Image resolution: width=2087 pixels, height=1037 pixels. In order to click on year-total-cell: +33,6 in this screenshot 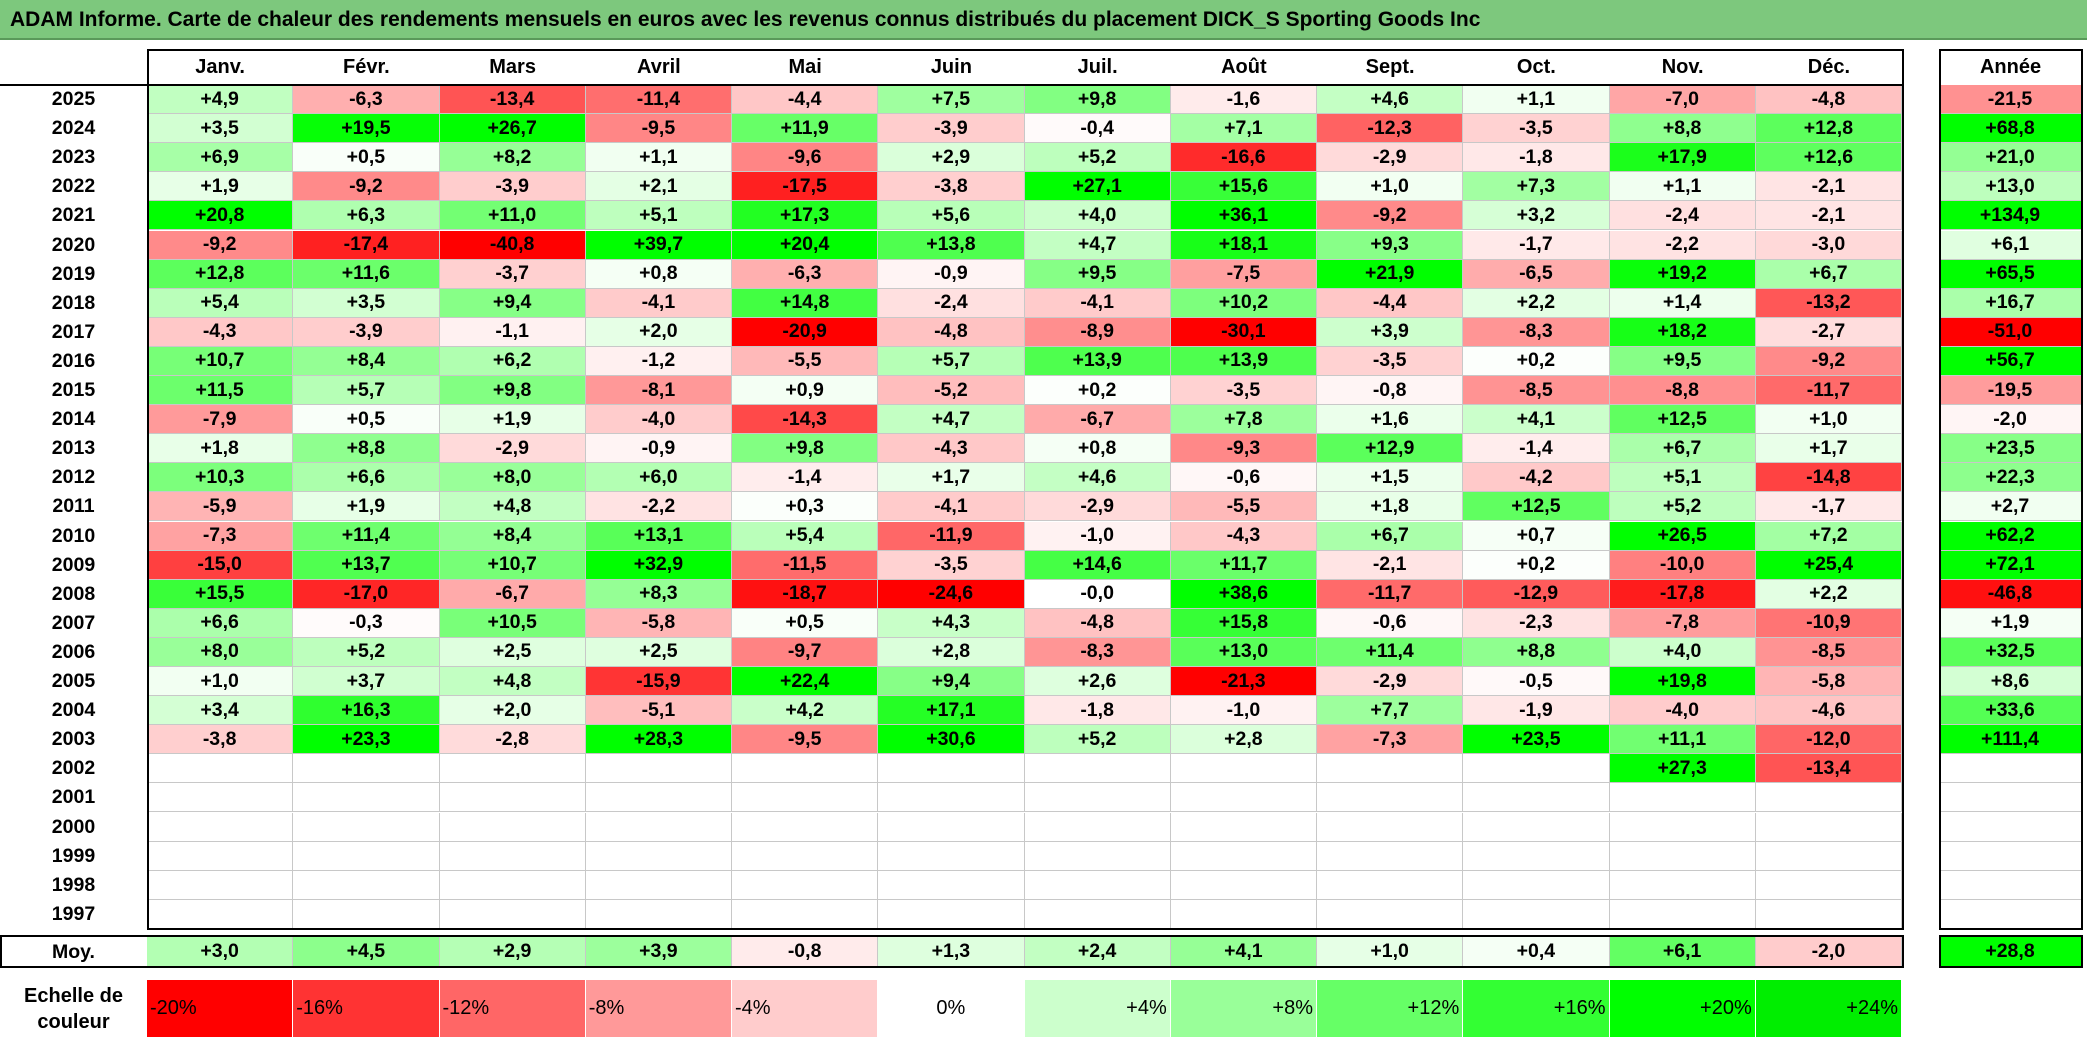, I will do `click(2010, 711)`.